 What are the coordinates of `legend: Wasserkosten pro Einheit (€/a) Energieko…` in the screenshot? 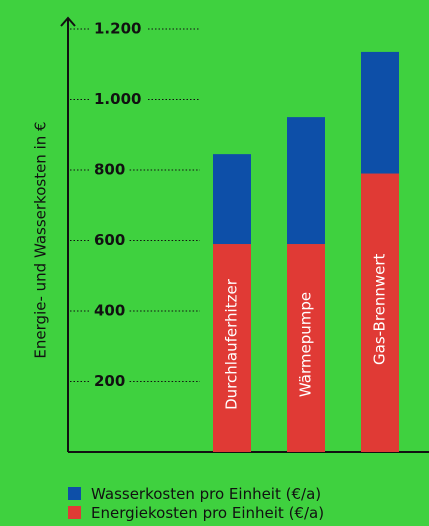 It's located at (196, 503).